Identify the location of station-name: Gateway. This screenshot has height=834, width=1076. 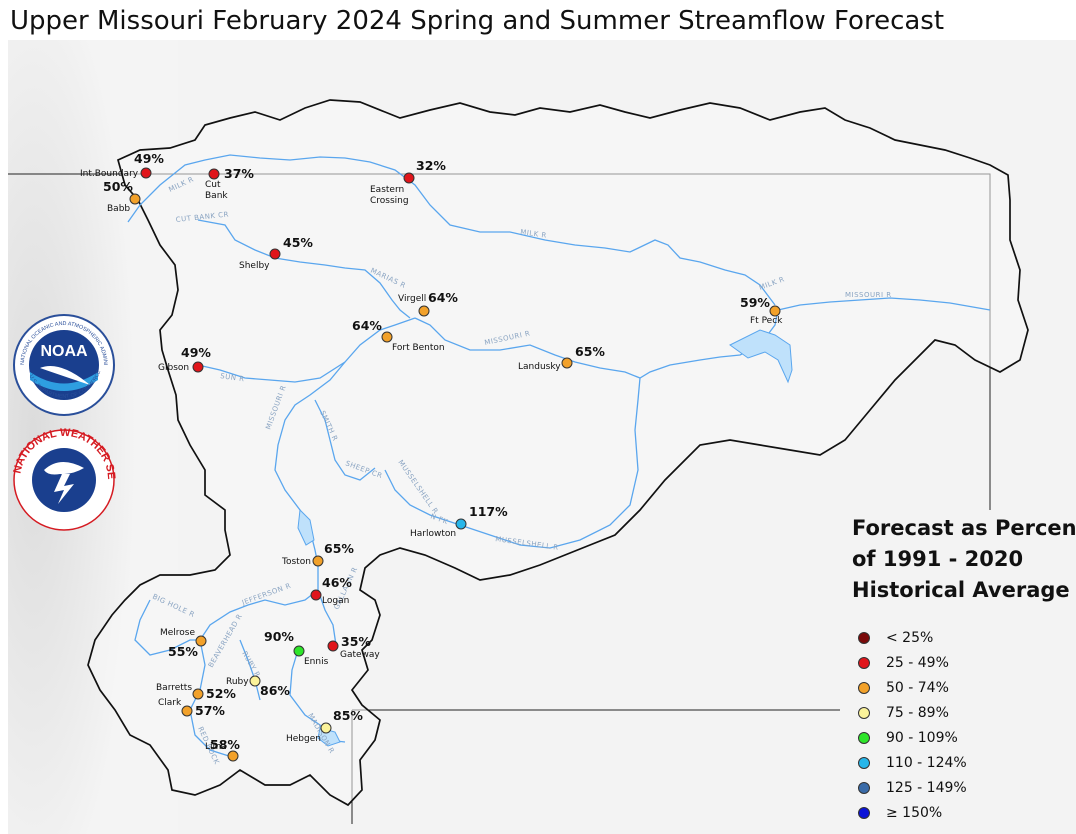
(360, 655).